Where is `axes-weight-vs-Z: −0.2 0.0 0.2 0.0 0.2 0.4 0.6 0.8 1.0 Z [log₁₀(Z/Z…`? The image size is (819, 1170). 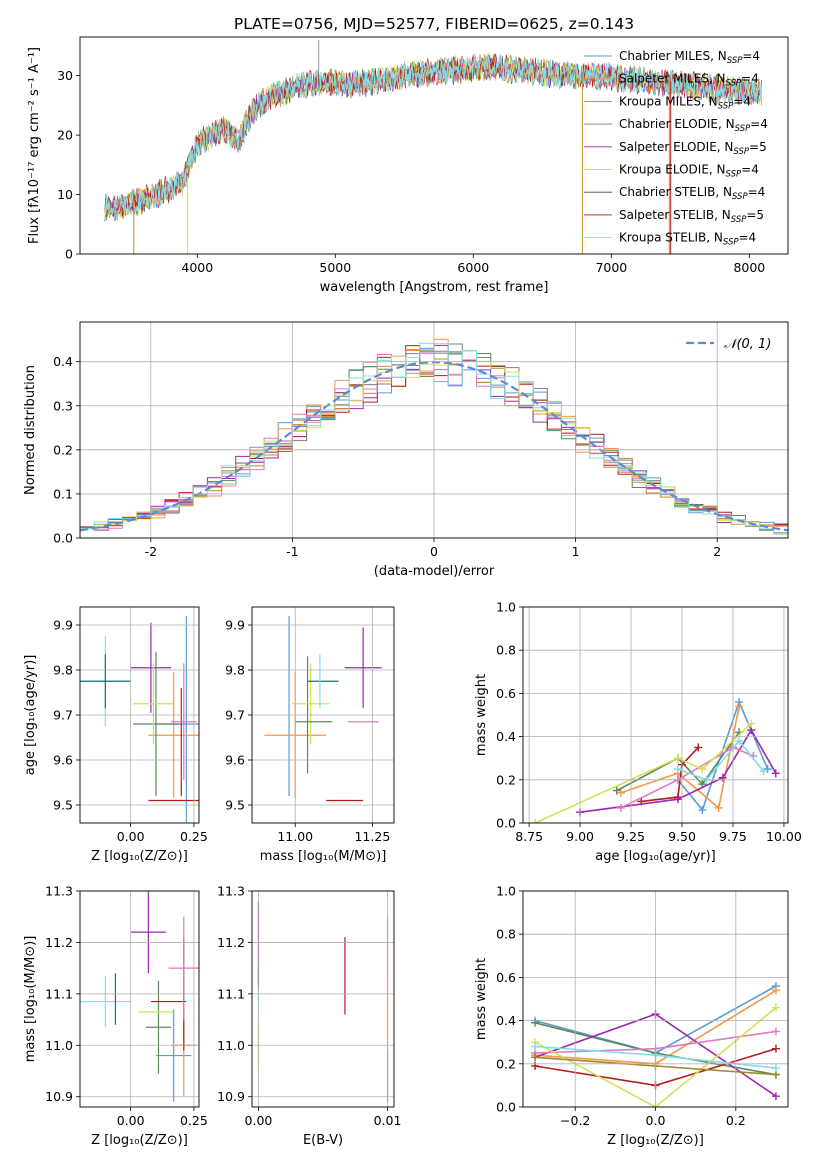 axes-weight-vs-Z: −0.2 0.0 0.2 0.0 0.2 0.4 0.6 0.8 1.0 Z [log₁₀(Z/Z… is located at coordinates (631, 1016).